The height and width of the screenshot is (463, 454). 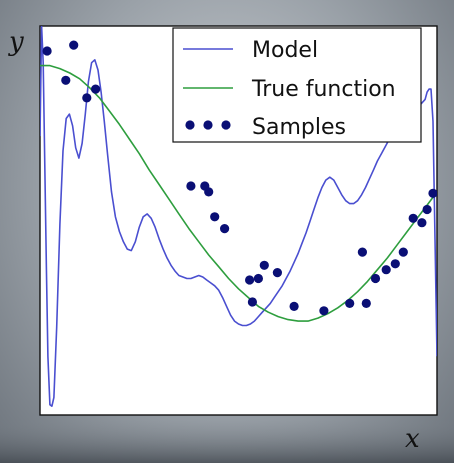 I want to click on legend-swatch-samples, so click(x=208, y=125).